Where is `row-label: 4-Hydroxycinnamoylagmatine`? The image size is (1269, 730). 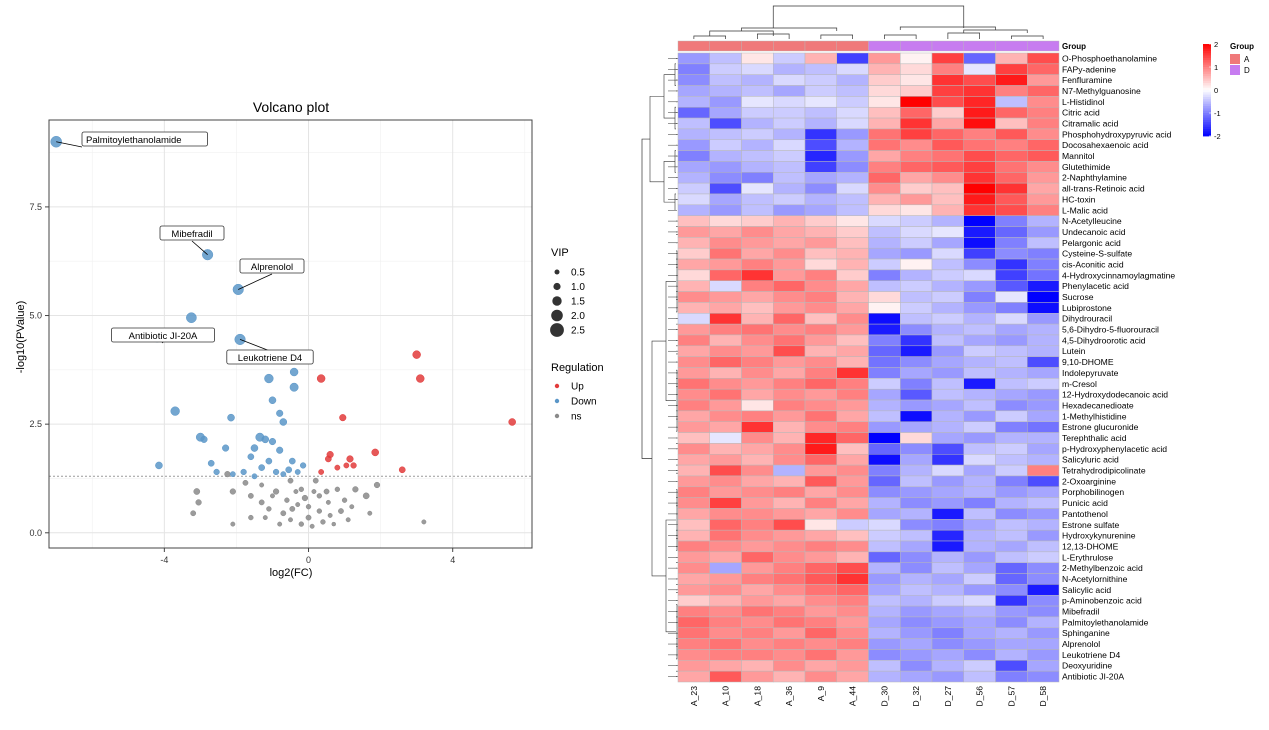 row-label: 4-Hydroxycinnamoylagmatine is located at coordinates (1118, 275).